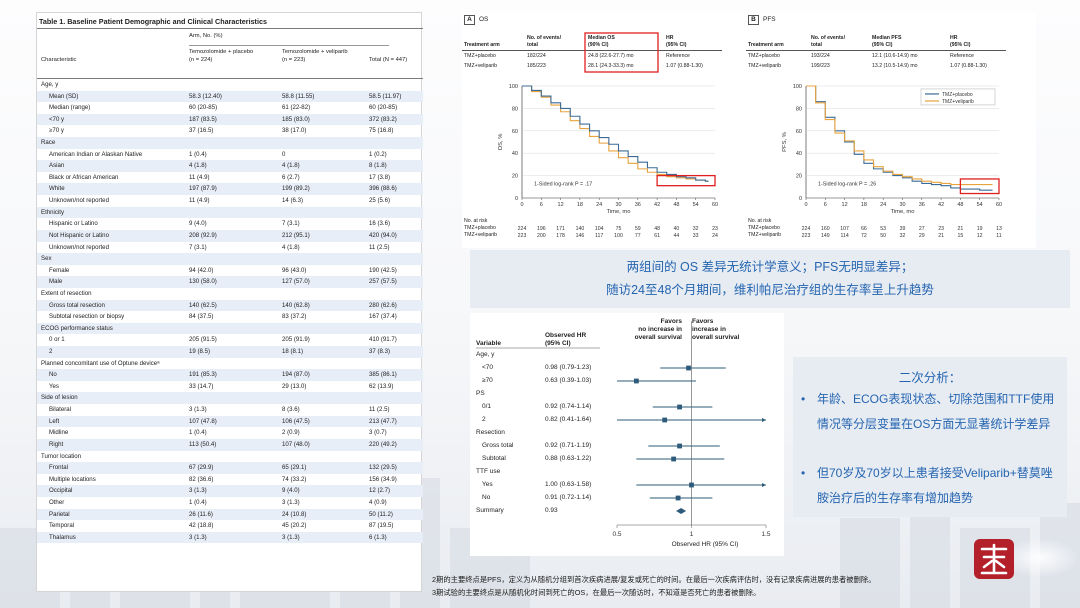 The image size is (1080, 608). I want to click on os-row1-hr: Reference, so click(678, 56).